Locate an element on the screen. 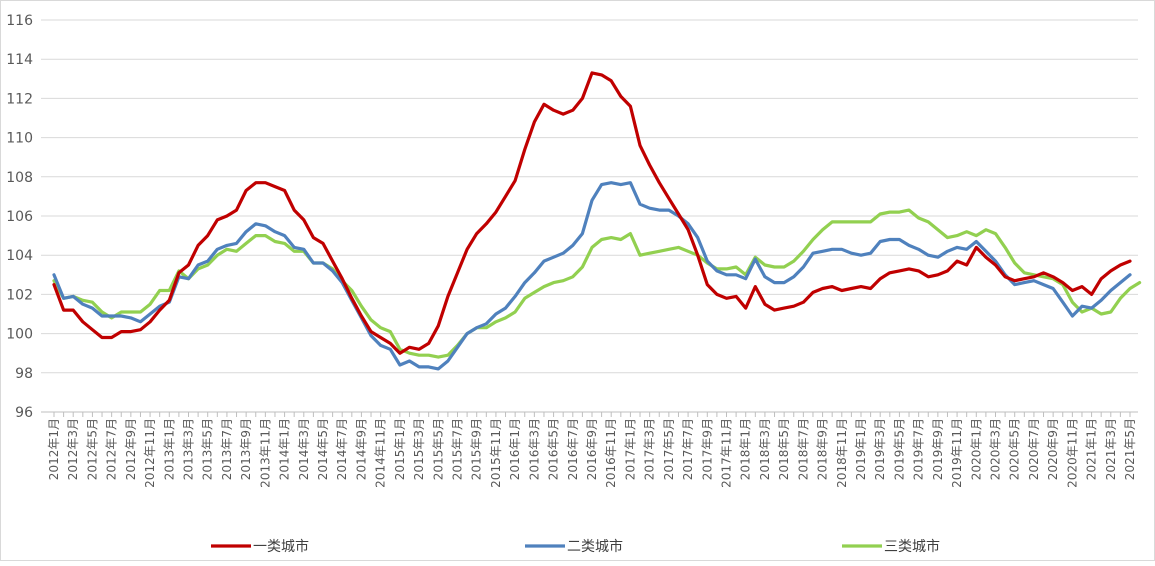 This screenshot has height=566, width=1155. x-tick-label: 2018年5月 is located at coordinates (784, 449).